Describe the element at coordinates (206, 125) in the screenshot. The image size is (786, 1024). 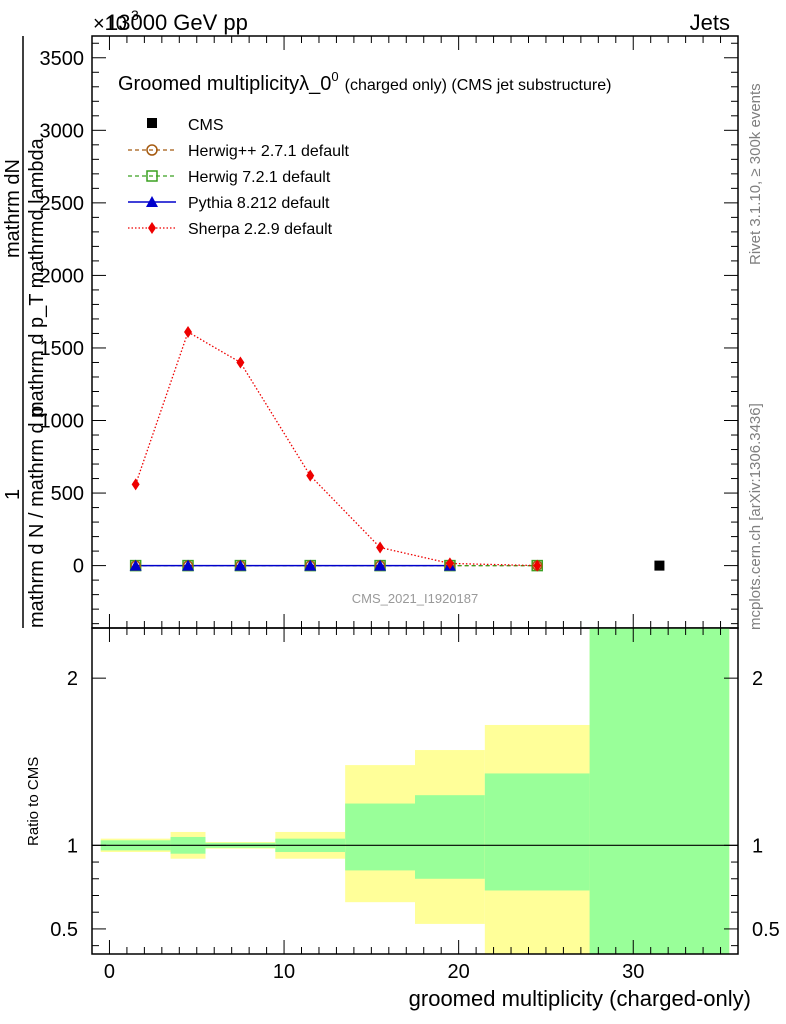
I see `legend-cms-label: CMS` at that location.